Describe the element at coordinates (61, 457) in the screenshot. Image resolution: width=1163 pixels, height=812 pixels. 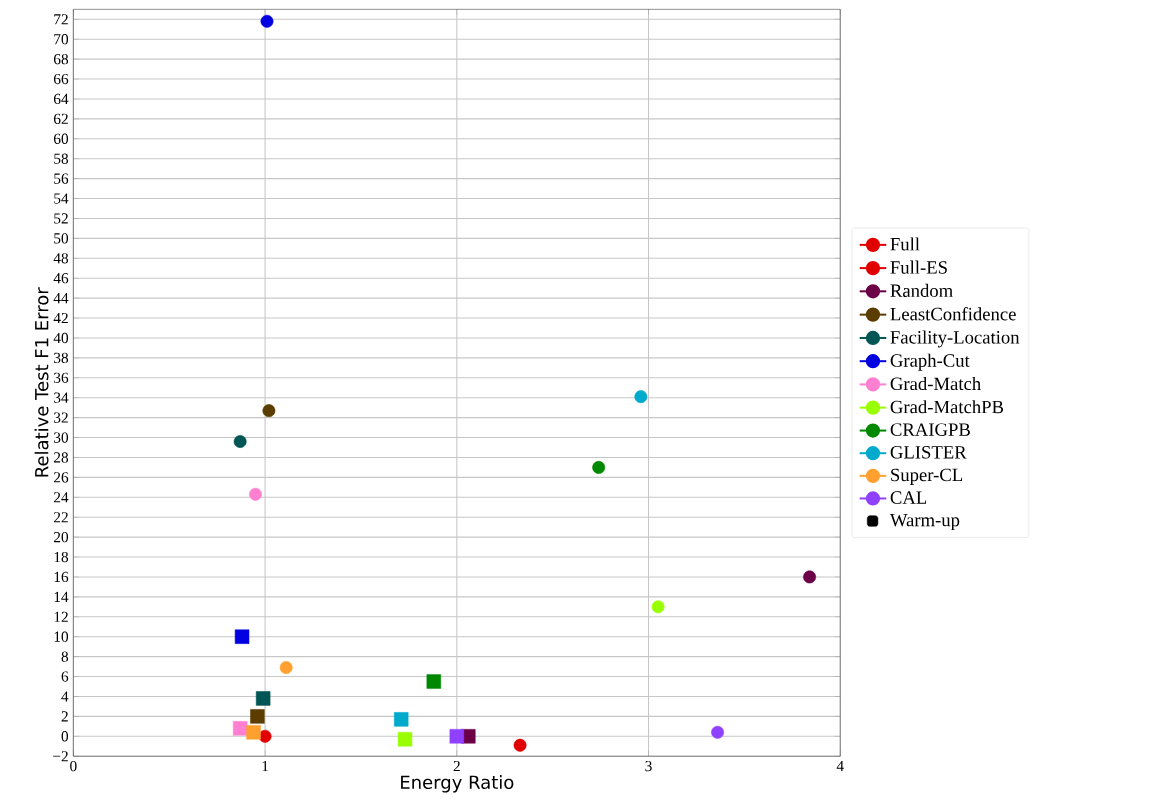
I see `y-tick-label: 28` at that location.